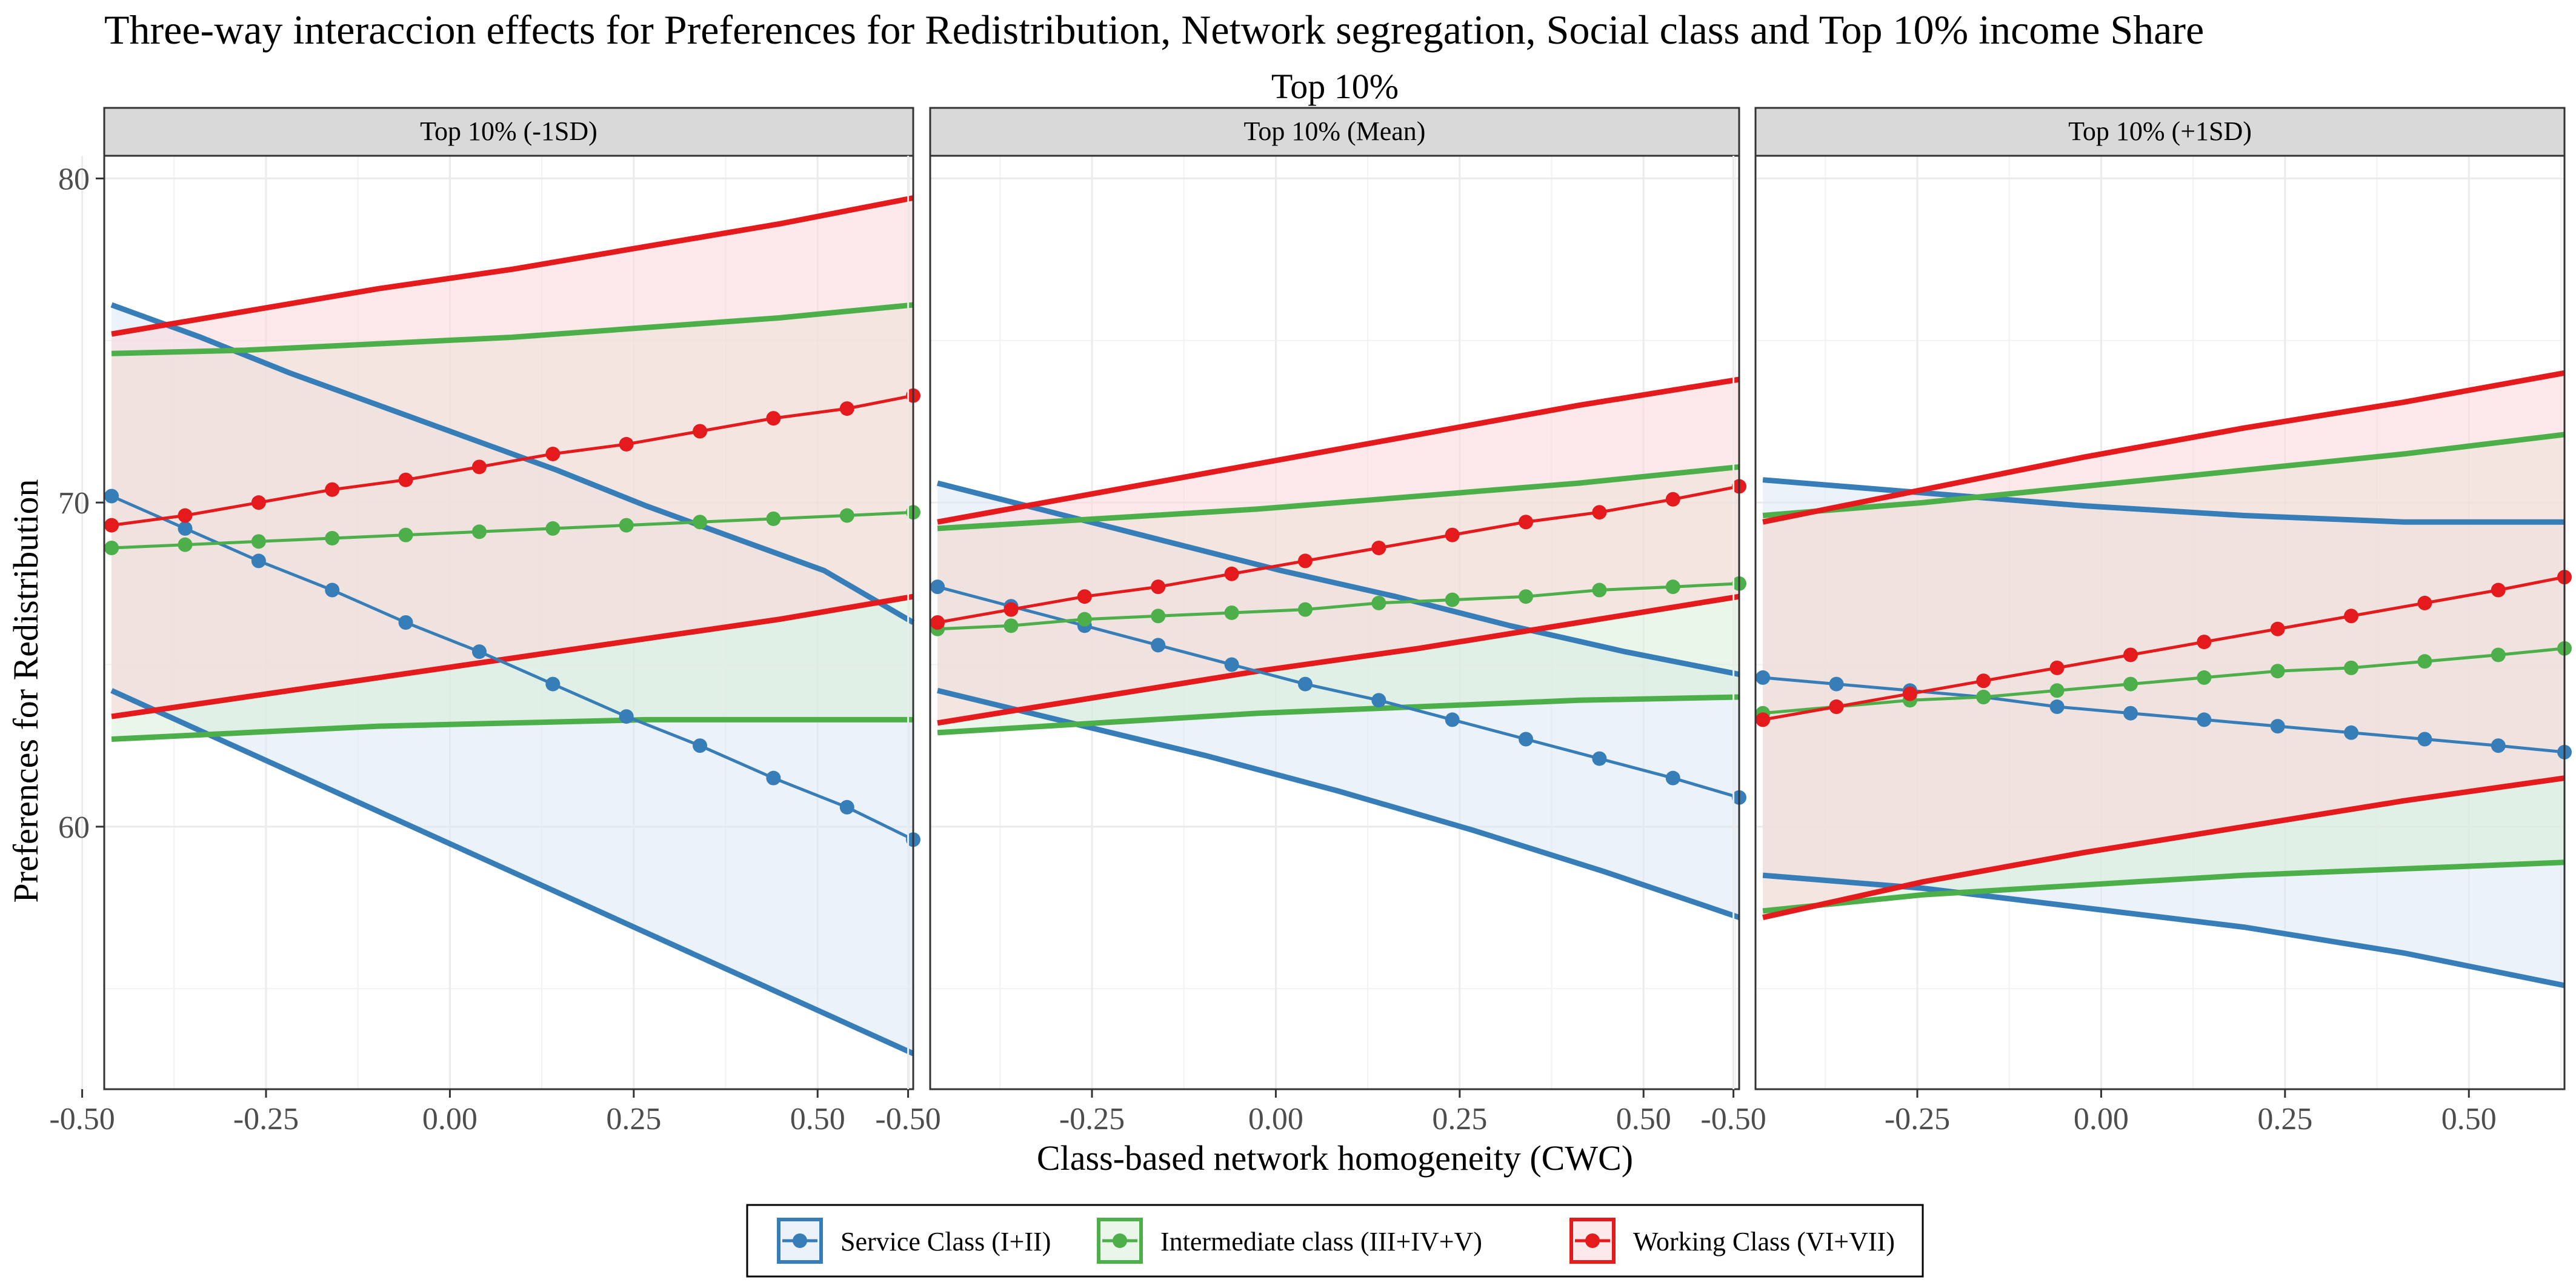 This screenshot has height=1288, width=2576. What do you see at coordinates (633, 1119) in the screenshot?
I see `x-tick-label: 0.25` at bounding box center [633, 1119].